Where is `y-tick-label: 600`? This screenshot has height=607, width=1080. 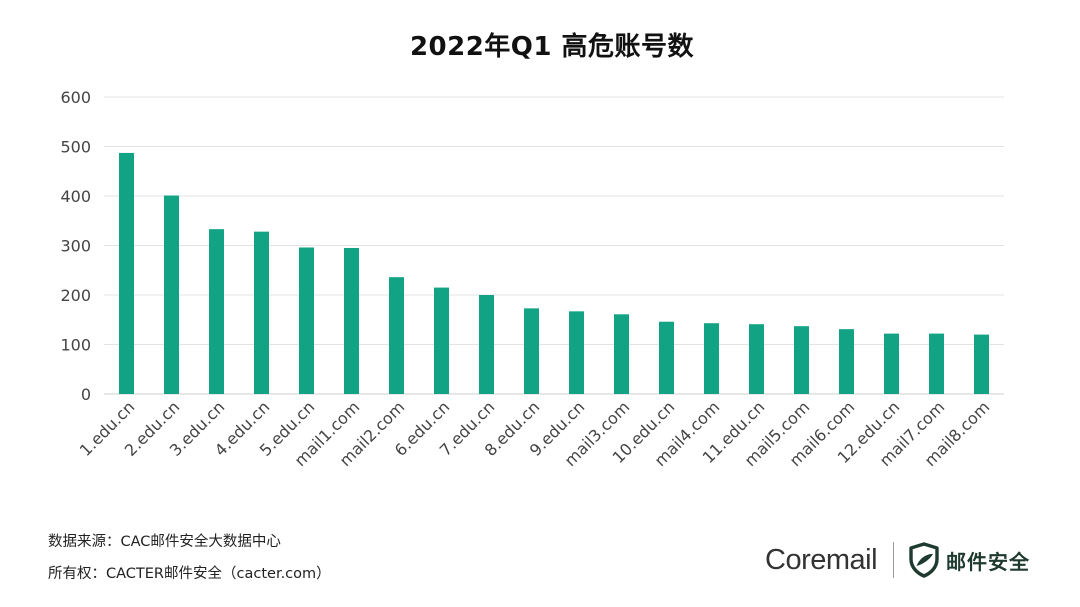 y-tick-label: 600 is located at coordinates (75, 97).